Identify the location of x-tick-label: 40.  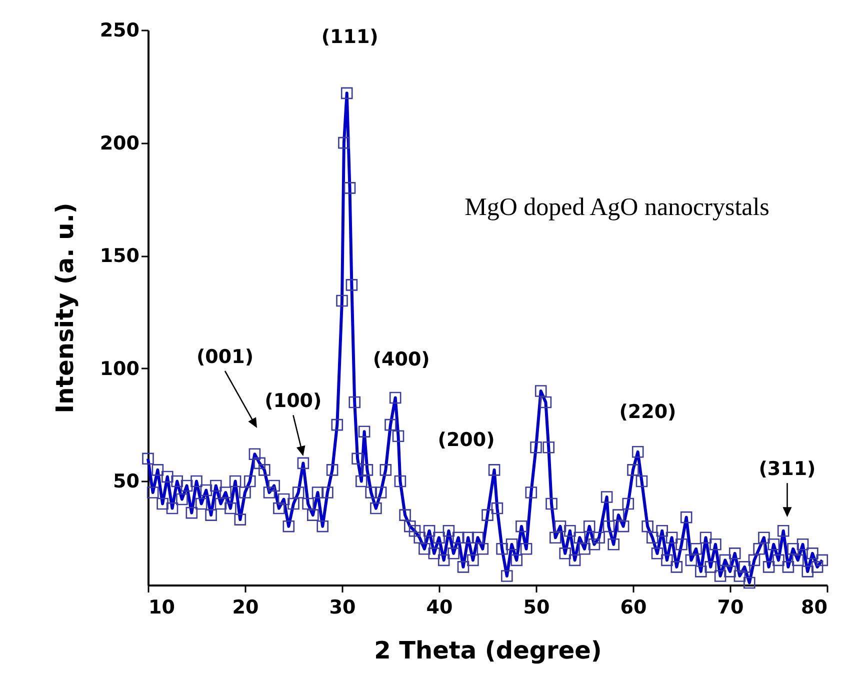
(439, 607).